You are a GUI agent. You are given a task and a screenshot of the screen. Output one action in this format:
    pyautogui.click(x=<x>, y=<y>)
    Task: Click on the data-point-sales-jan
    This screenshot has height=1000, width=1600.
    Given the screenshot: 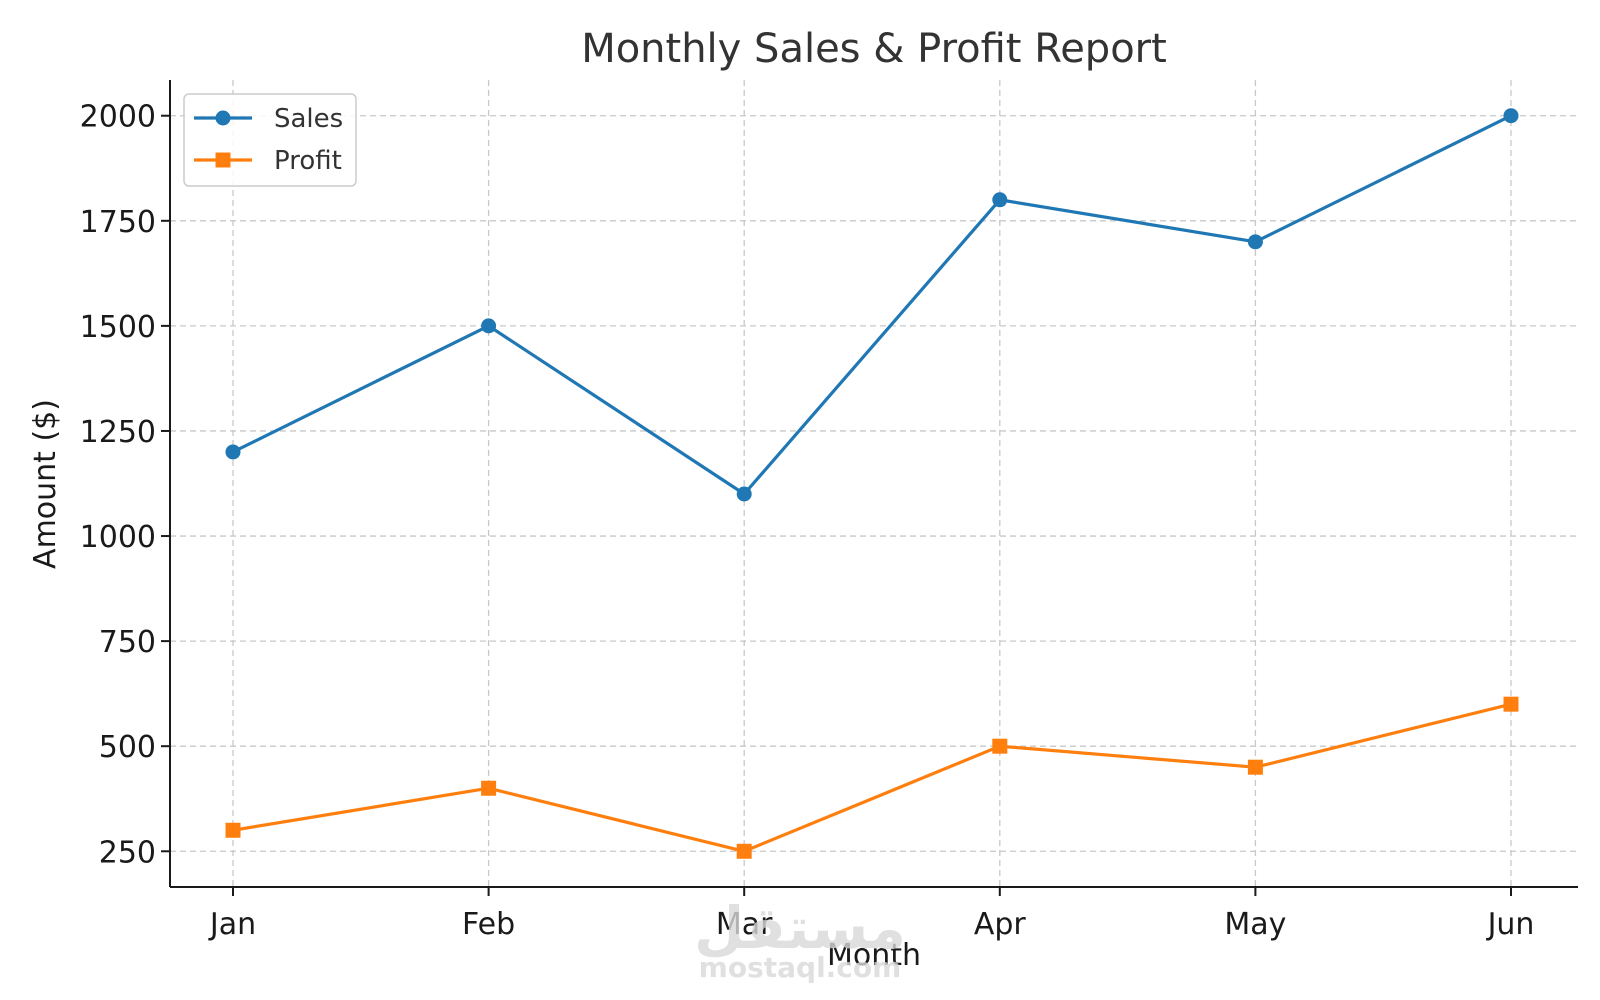 What is the action you would take?
    pyautogui.click(x=233, y=452)
    